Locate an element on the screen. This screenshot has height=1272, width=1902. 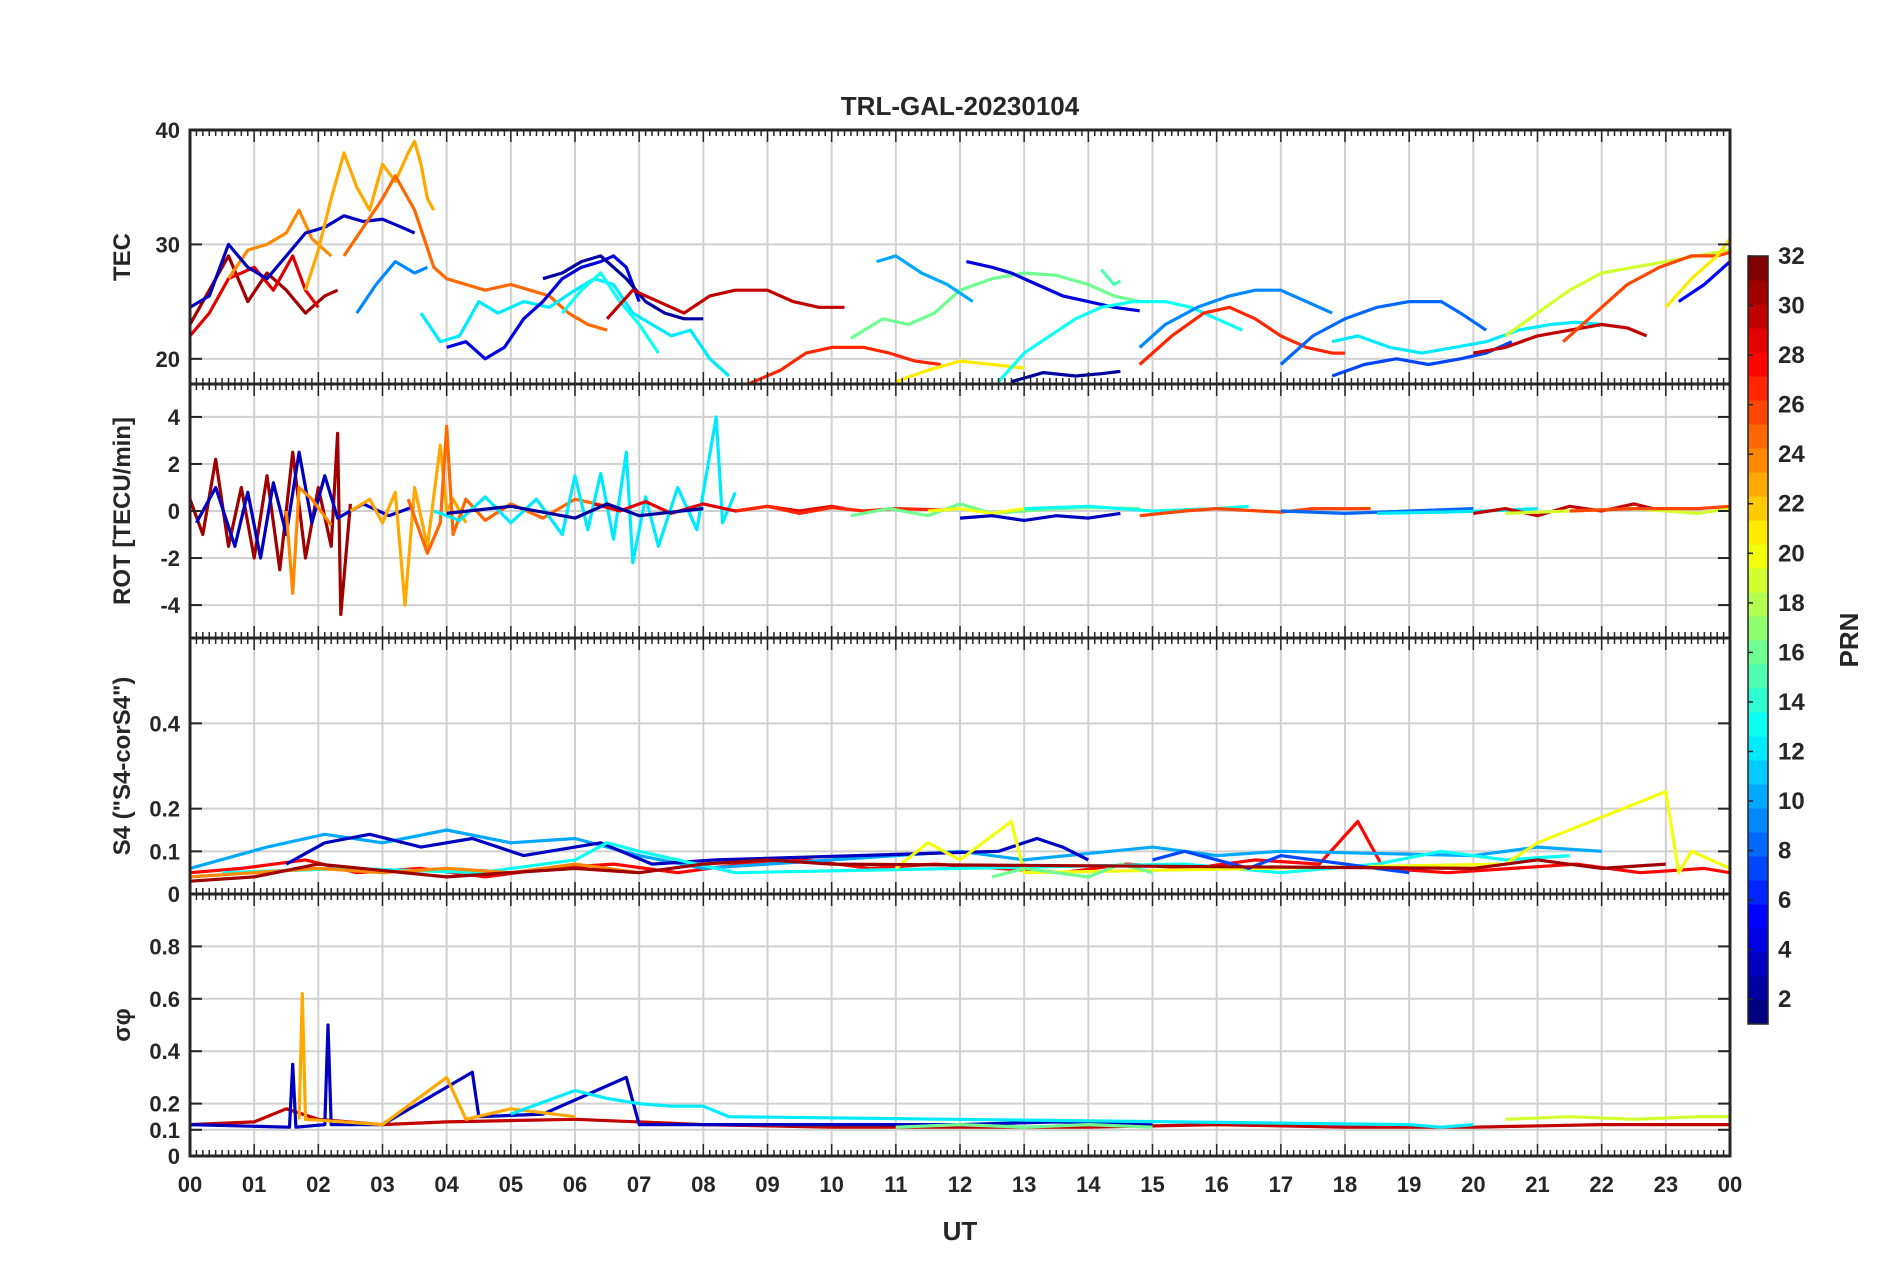
x-tick-label: 02 is located at coordinates (318, 1184).